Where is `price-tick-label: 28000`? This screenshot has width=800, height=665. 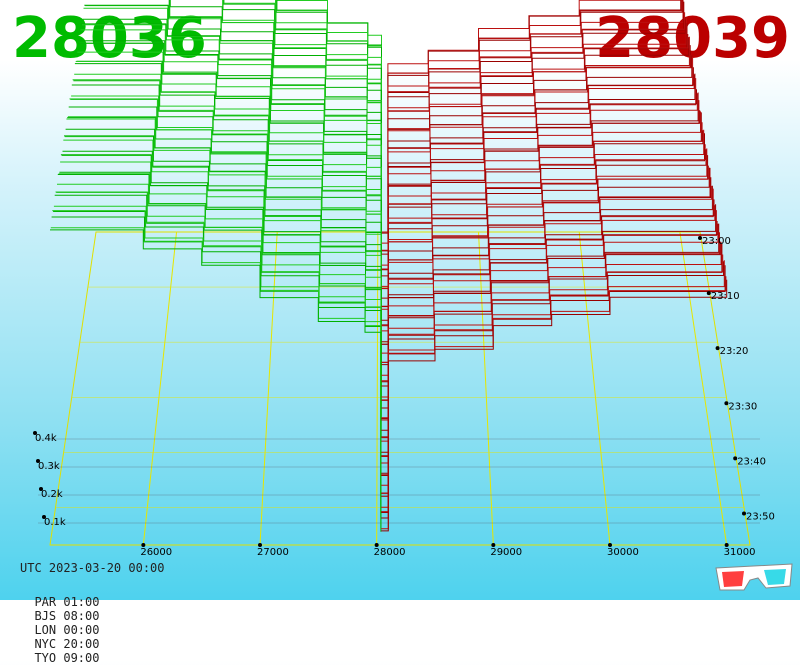
price-tick-label: 28000 is located at coordinates (390, 552).